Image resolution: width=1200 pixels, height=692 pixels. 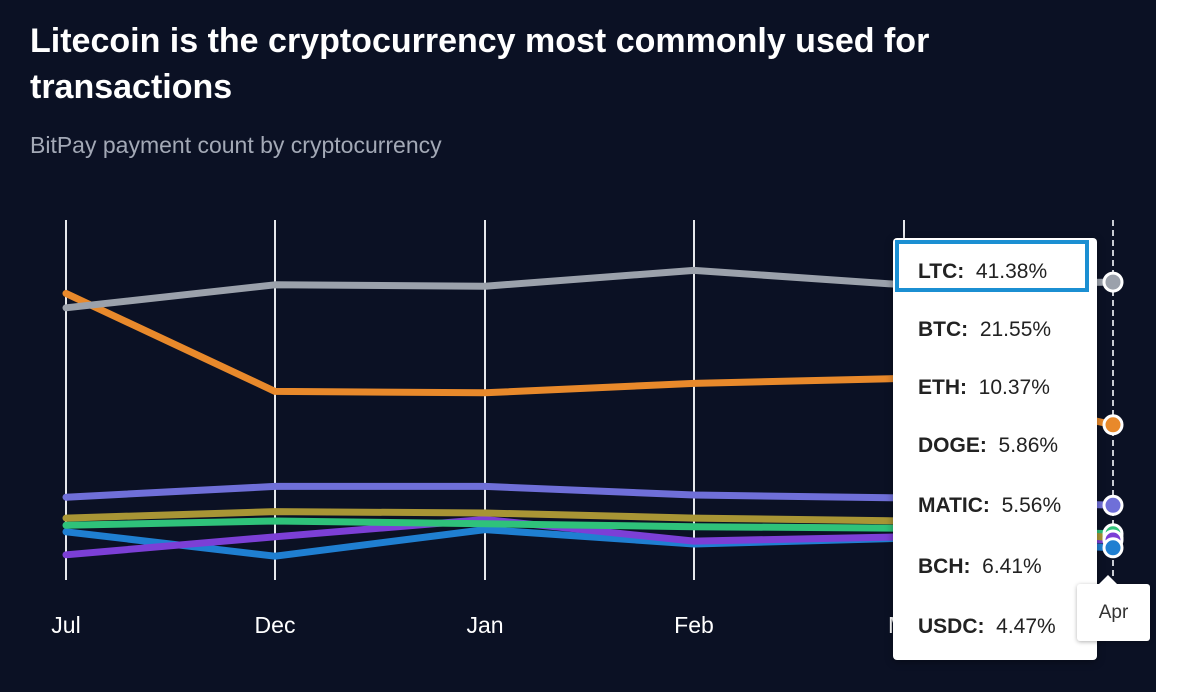 What do you see at coordinates (1025, 505) in the screenshot?
I see `tooltip-value: 5.56%` at bounding box center [1025, 505].